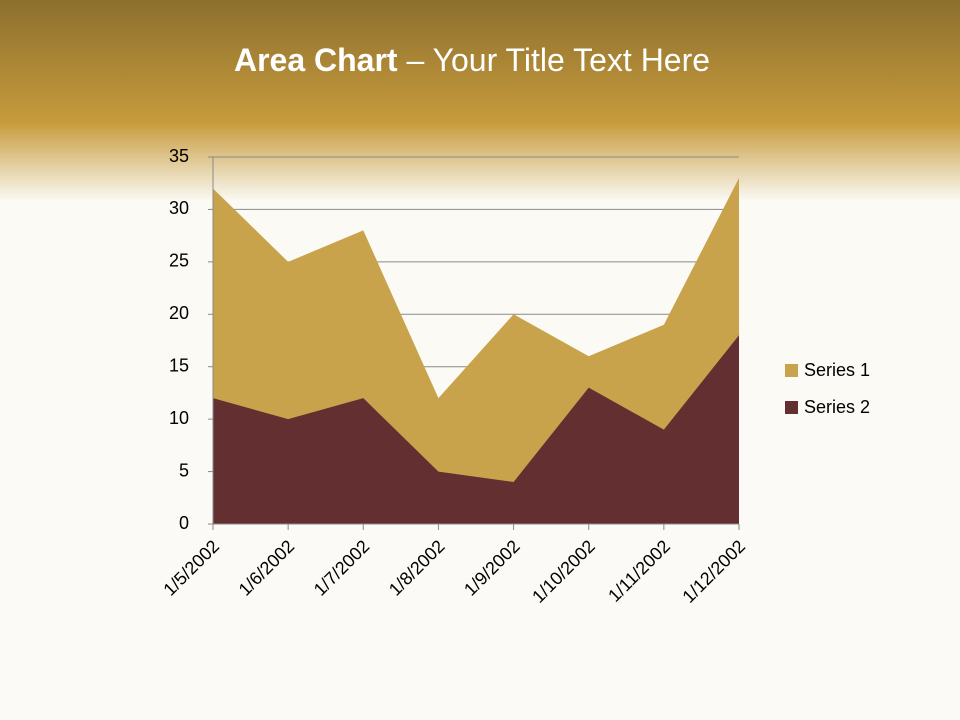  What do you see at coordinates (179, 208) in the screenshot?
I see `y-tick-label: 30` at bounding box center [179, 208].